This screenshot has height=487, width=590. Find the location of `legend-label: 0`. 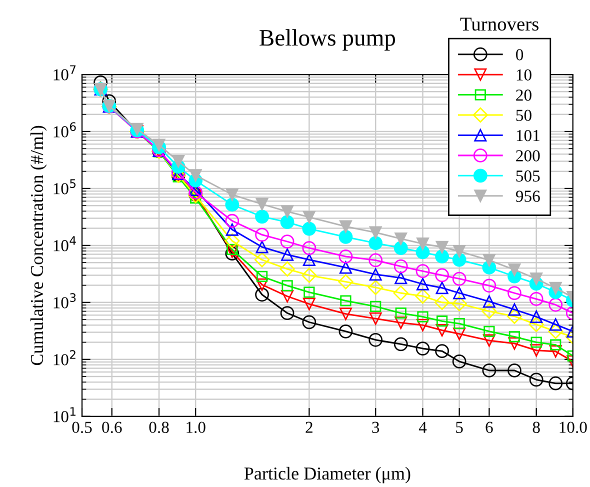

legend-label: 0 is located at coordinates (520, 54).